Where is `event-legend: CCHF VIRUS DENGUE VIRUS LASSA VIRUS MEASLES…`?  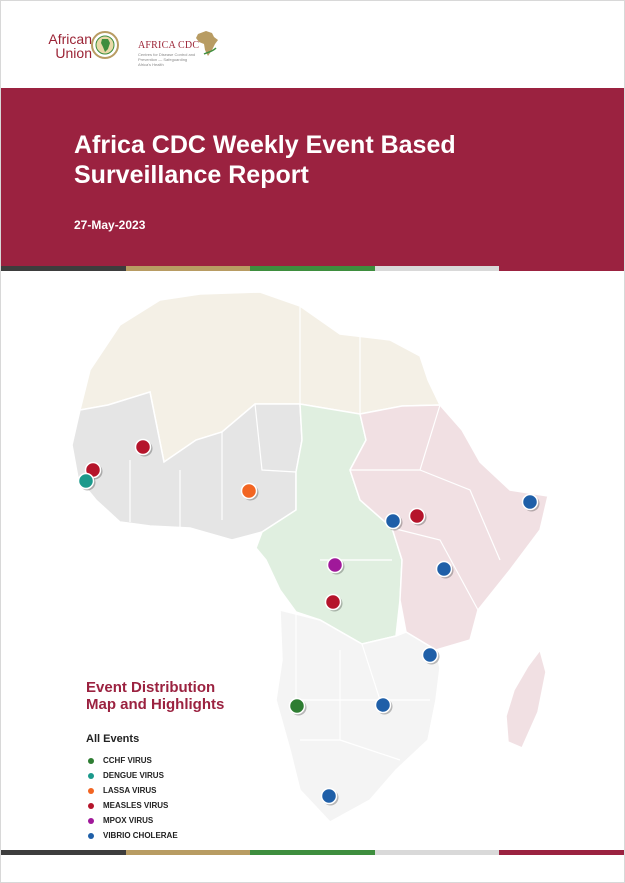
event-legend: CCHF VIRUS DENGUE VIRUS LASSA VIRUS MEASLES… is located at coordinates (206, 798).